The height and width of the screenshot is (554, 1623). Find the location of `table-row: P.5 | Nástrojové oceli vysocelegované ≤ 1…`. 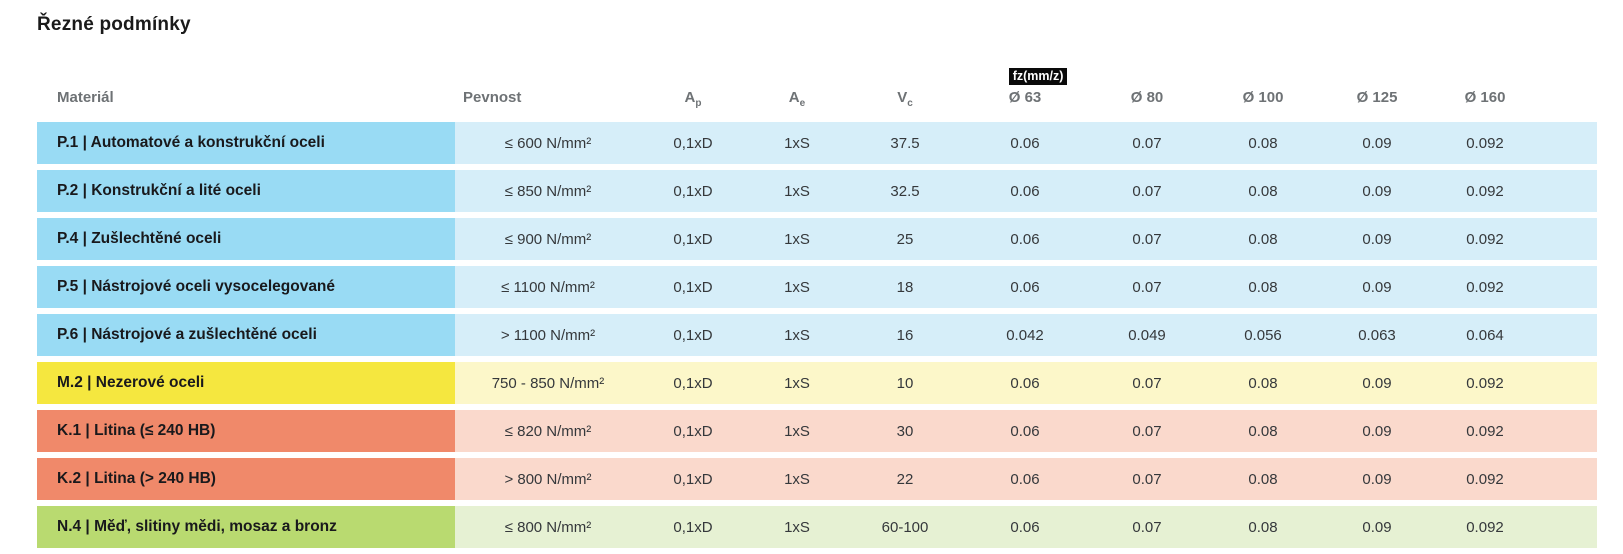

table-row: P.5 | Nástrojové oceli vysocelegované ≤ 1… is located at coordinates (817, 287).